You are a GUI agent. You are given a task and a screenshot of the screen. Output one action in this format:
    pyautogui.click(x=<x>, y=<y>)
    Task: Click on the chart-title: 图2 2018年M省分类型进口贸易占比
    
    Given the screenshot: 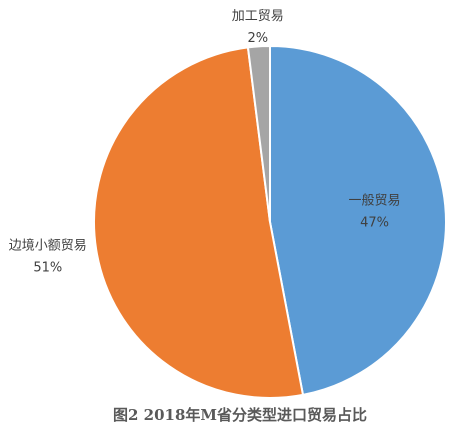 What is the action you would take?
    pyautogui.click(x=240, y=415)
    